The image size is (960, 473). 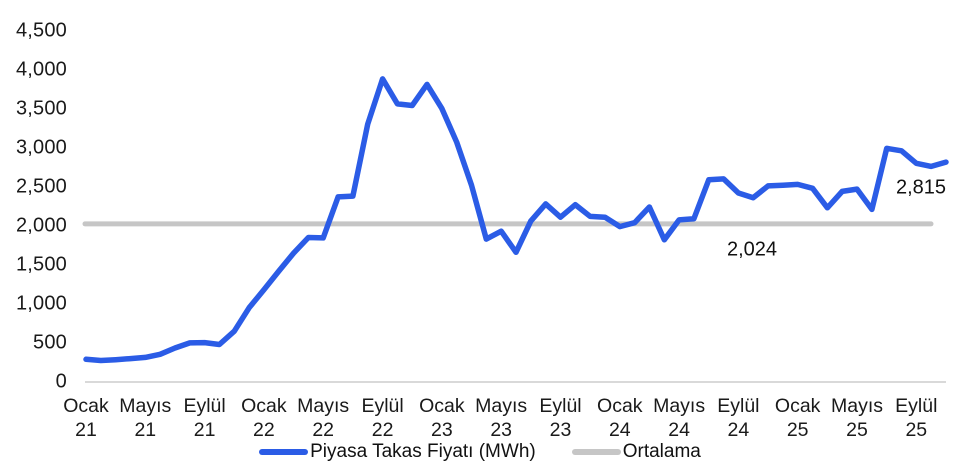 What do you see at coordinates (86, 418) in the screenshot?
I see `x-axis-tick-label: Ocak 21` at bounding box center [86, 418].